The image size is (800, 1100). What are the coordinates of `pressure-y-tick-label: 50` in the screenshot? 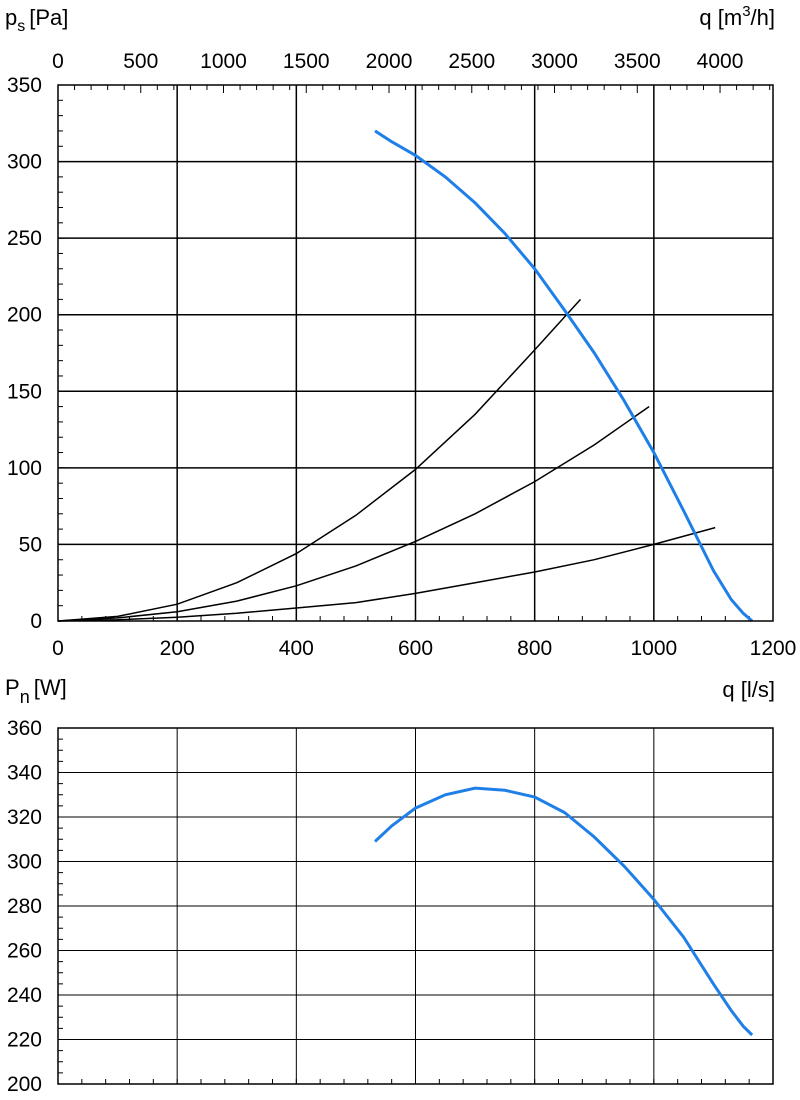 It's located at (30, 544).